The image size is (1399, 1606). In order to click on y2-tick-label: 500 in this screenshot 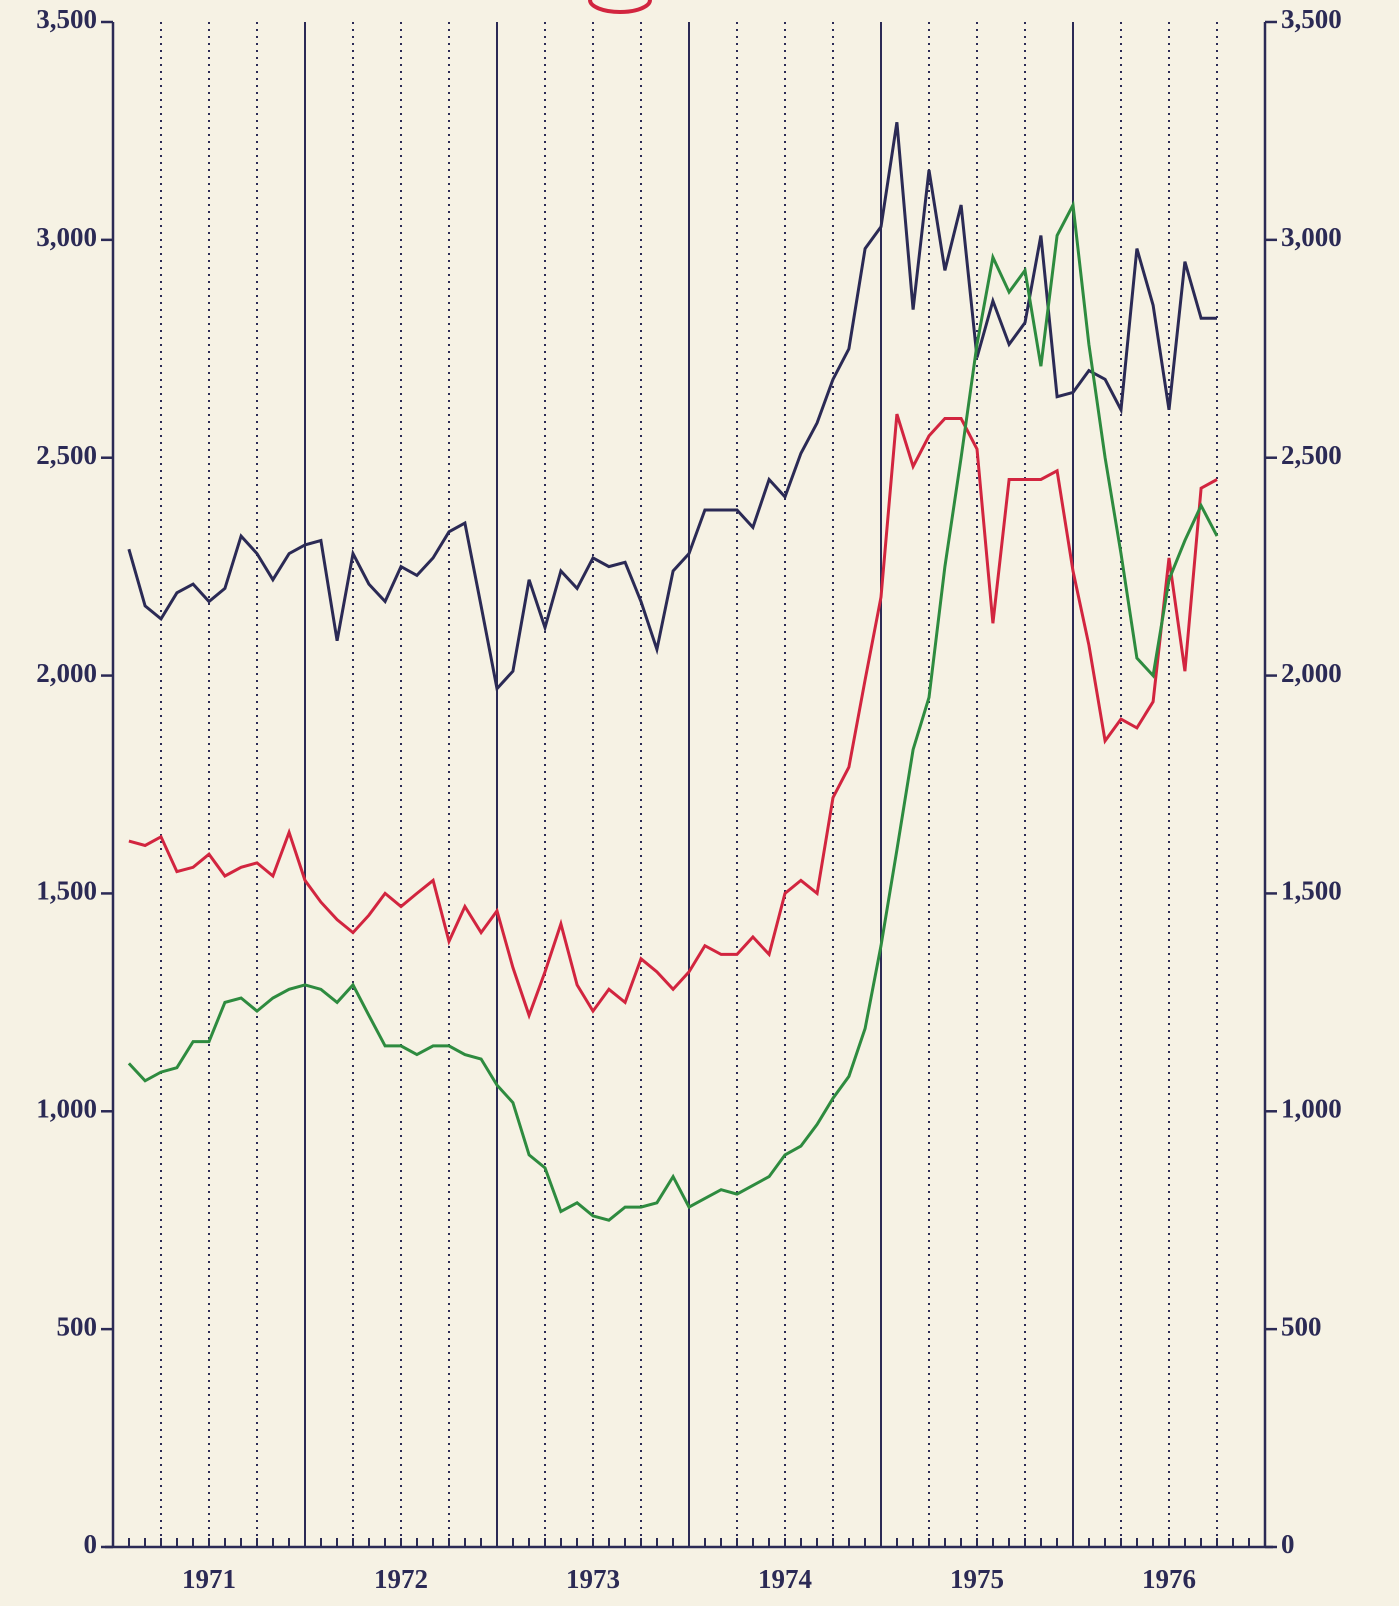, I will do `click(1301, 1326)`.